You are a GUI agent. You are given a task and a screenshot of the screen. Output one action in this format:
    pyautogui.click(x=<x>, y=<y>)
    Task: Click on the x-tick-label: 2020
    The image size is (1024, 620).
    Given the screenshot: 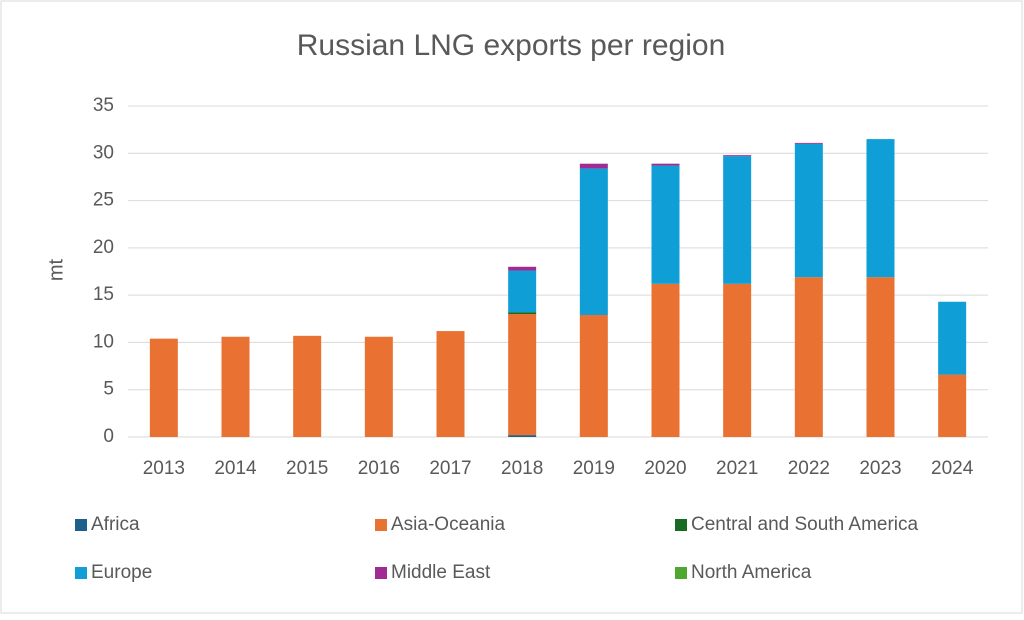 What is the action you would take?
    pyautogui.click(x=665, y=468)
    